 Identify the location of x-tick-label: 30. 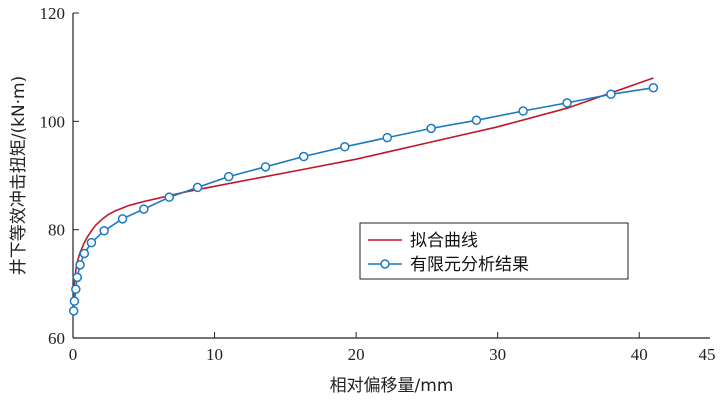
(497, 354).